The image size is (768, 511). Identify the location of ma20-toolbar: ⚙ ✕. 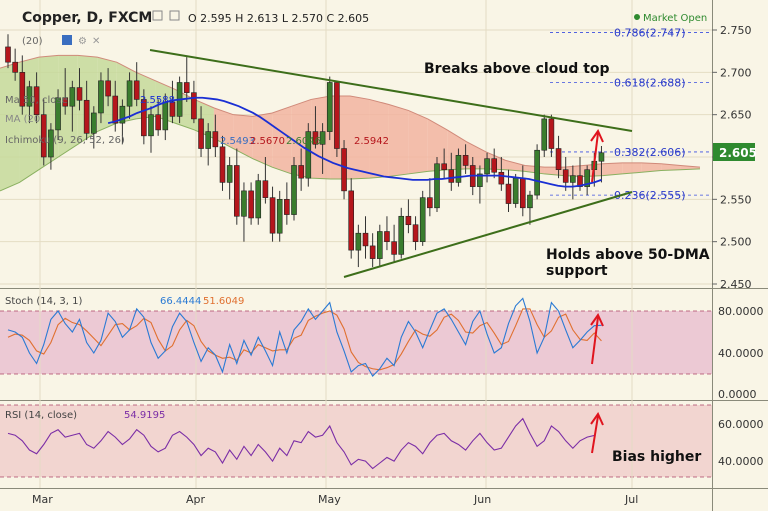
(81, 41).